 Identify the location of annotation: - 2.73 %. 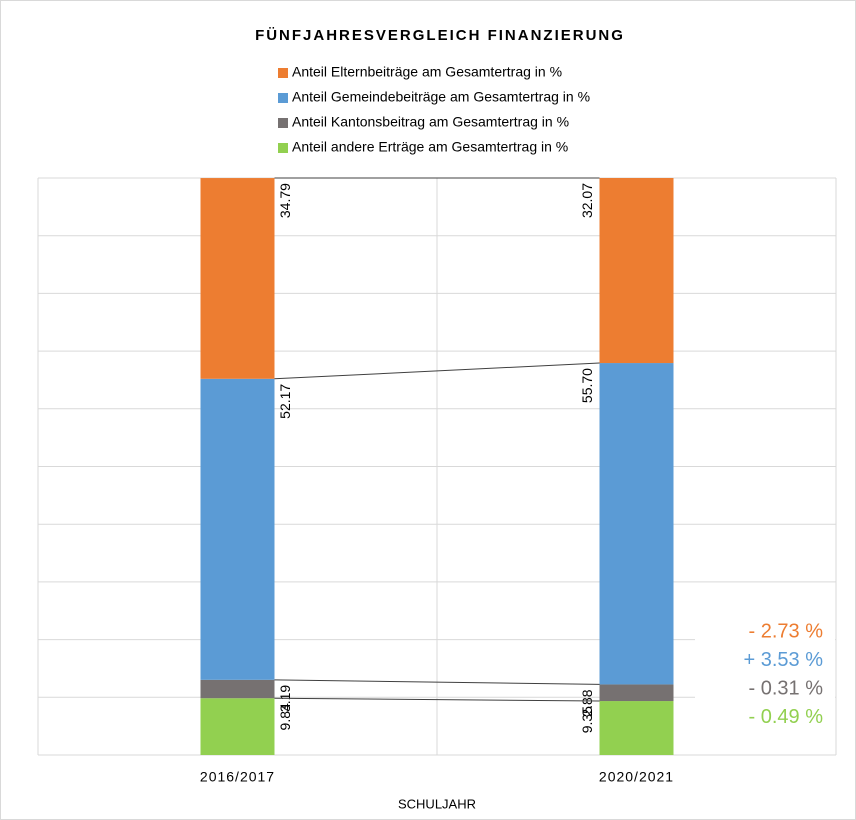
(786, 631).